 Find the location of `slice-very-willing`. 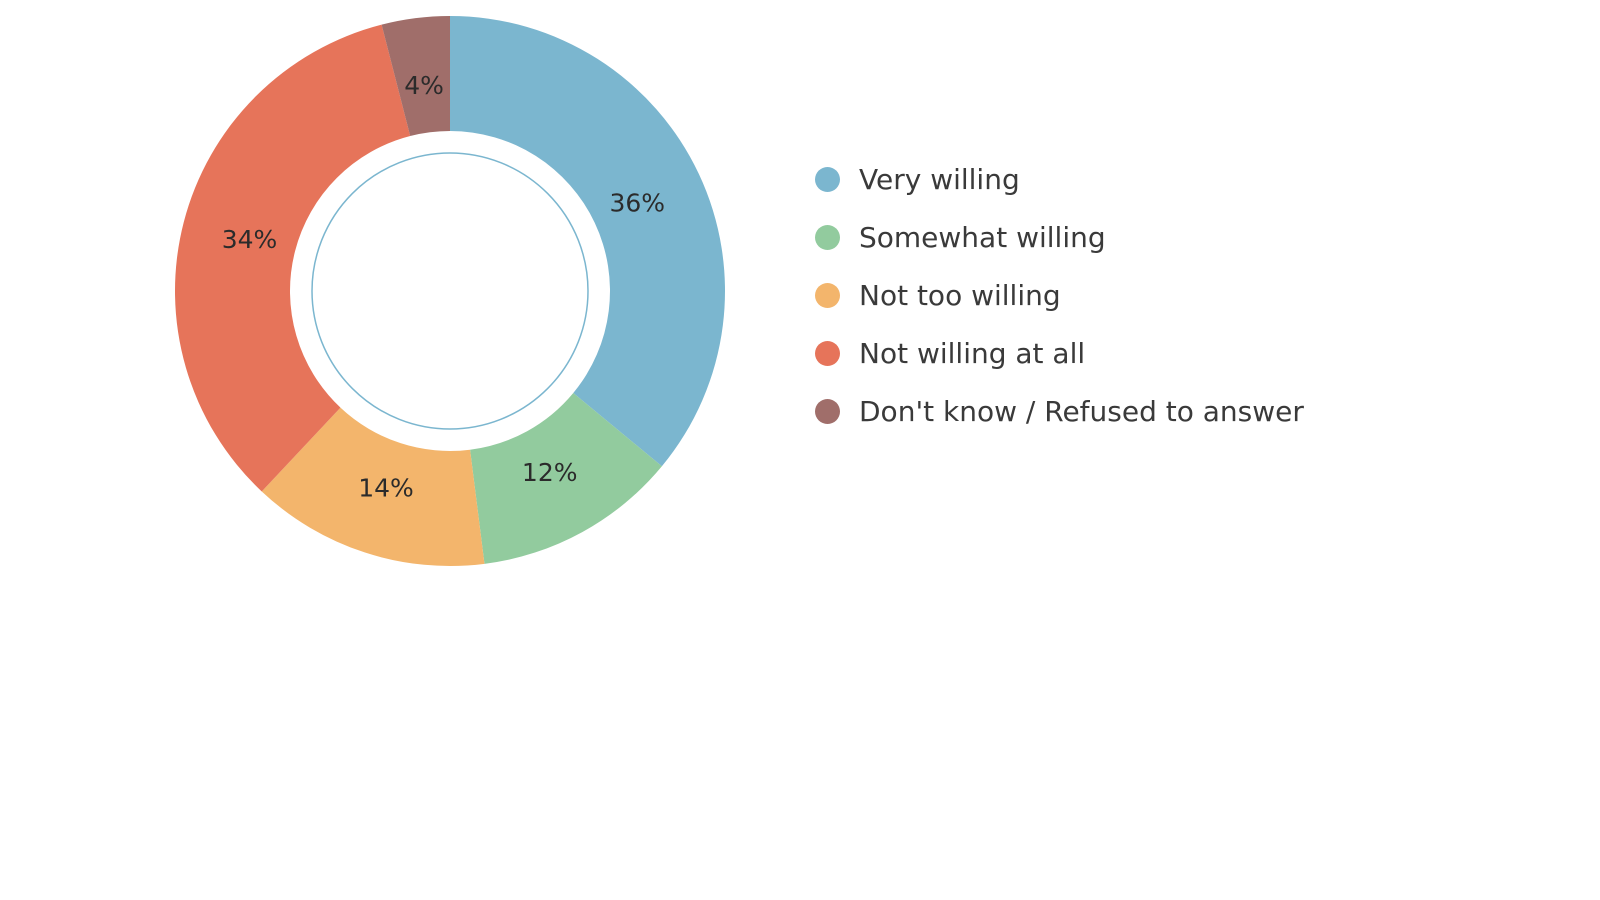

slice-very-willing is located at coordinates (587, 241).